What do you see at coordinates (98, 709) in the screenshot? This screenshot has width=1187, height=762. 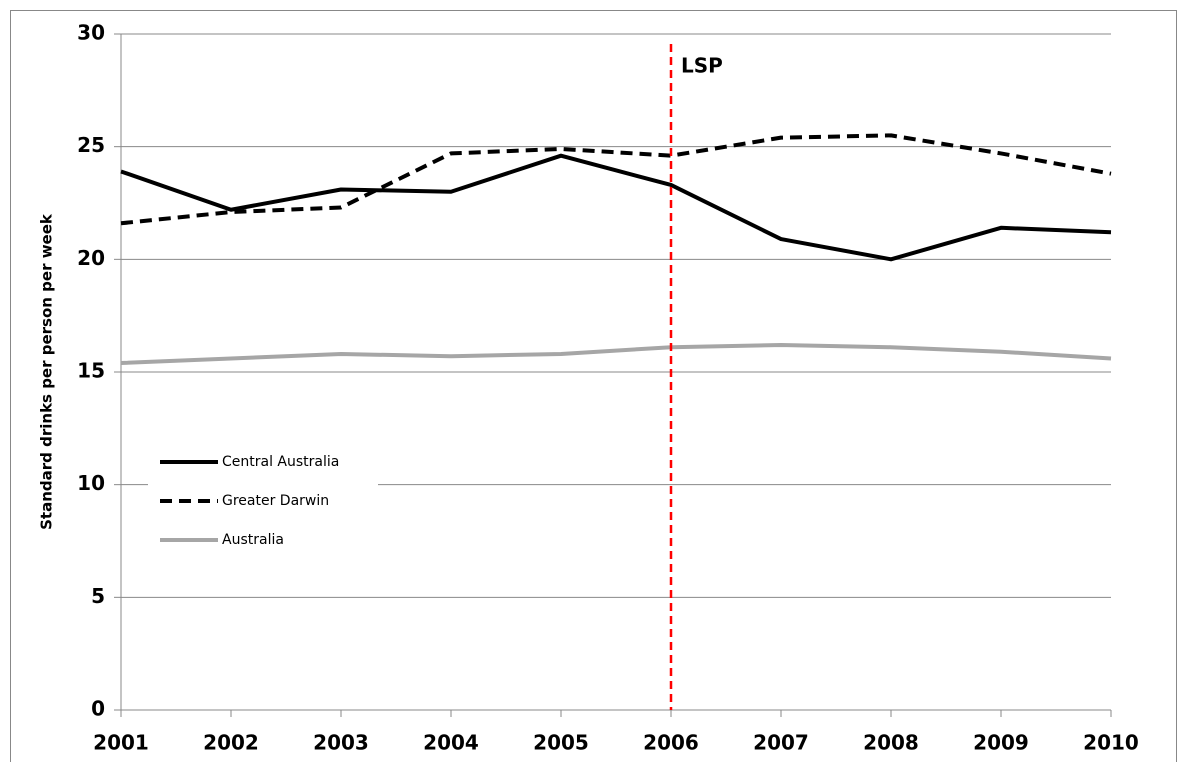 I see `y-tick-label: 0` at bounding box center [98, 709].